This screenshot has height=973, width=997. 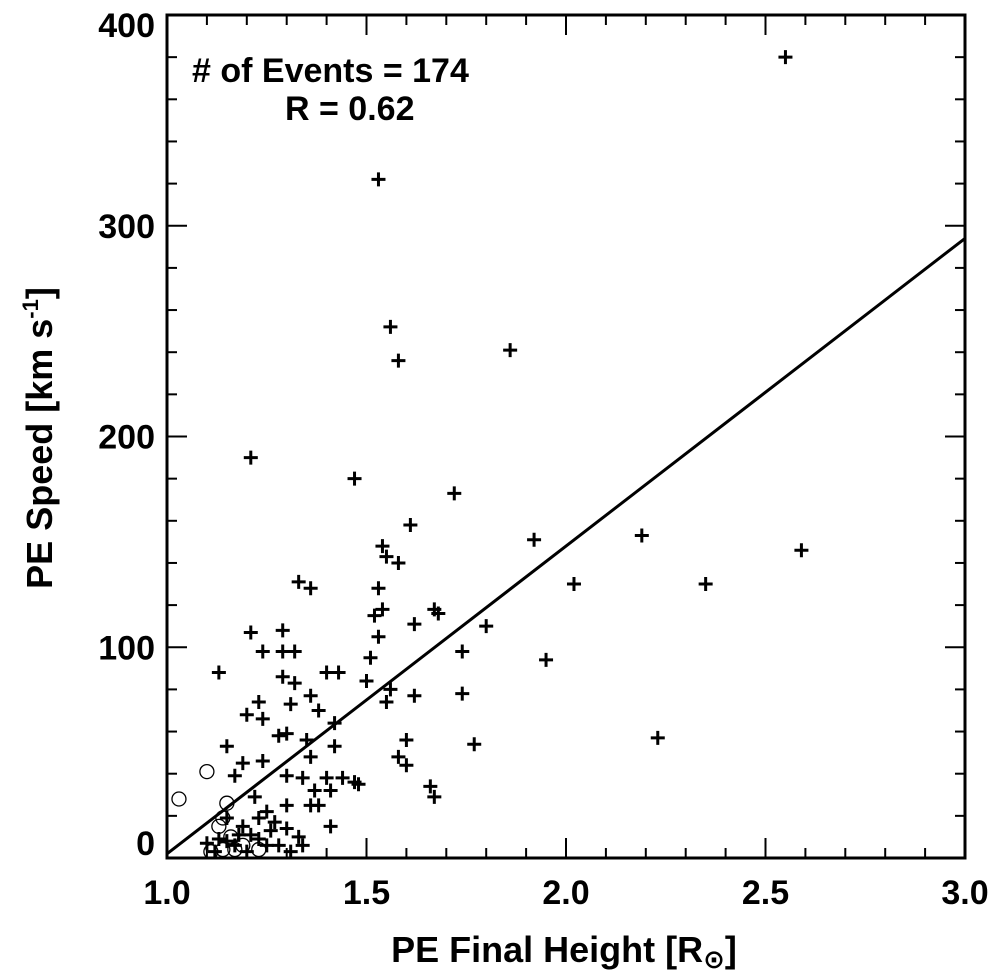 What do you see at coordinates (30, 309) in the screenshot?
I see `y-label-sup: -1` at bounding box center [30, 309].